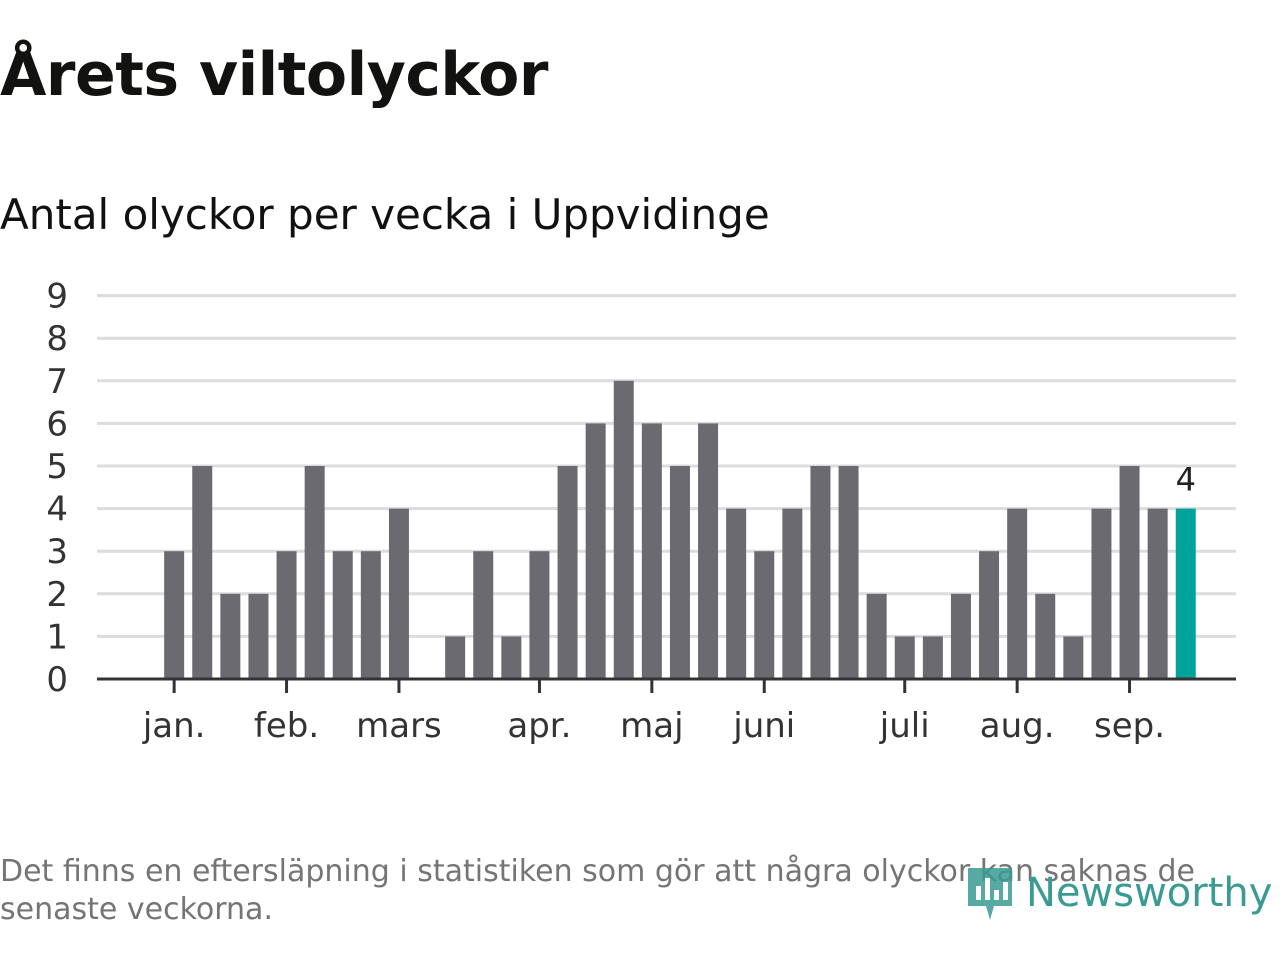  I want to click on x-tick-label: juni, so click(763, 726).